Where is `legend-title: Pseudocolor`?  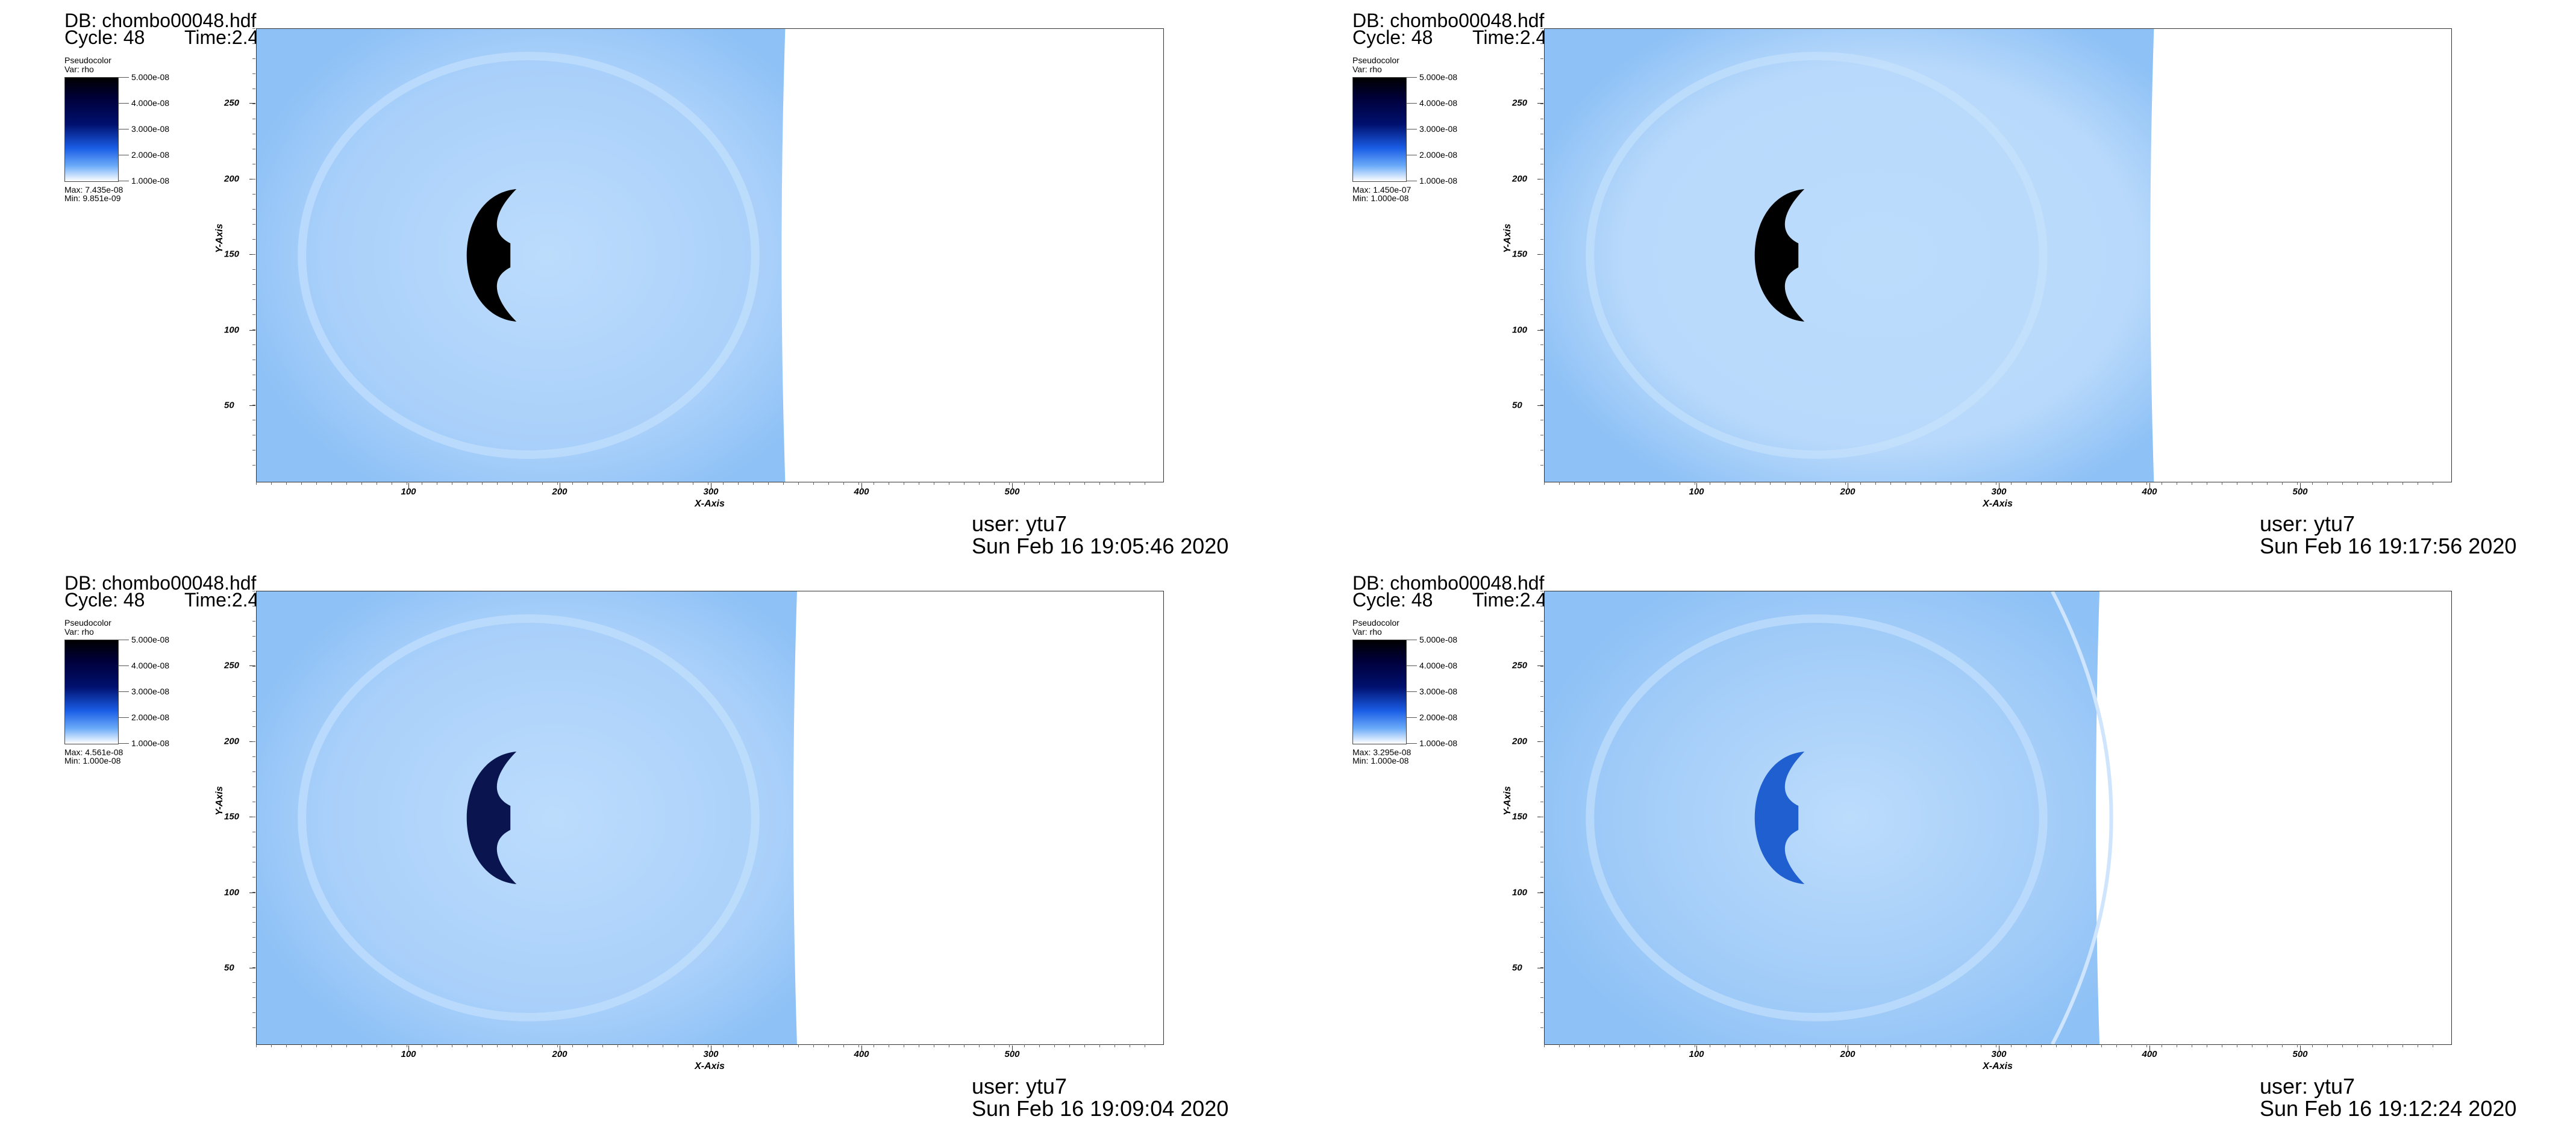 legend-title: Pseudocolor is located at coordinates (1376, 60).